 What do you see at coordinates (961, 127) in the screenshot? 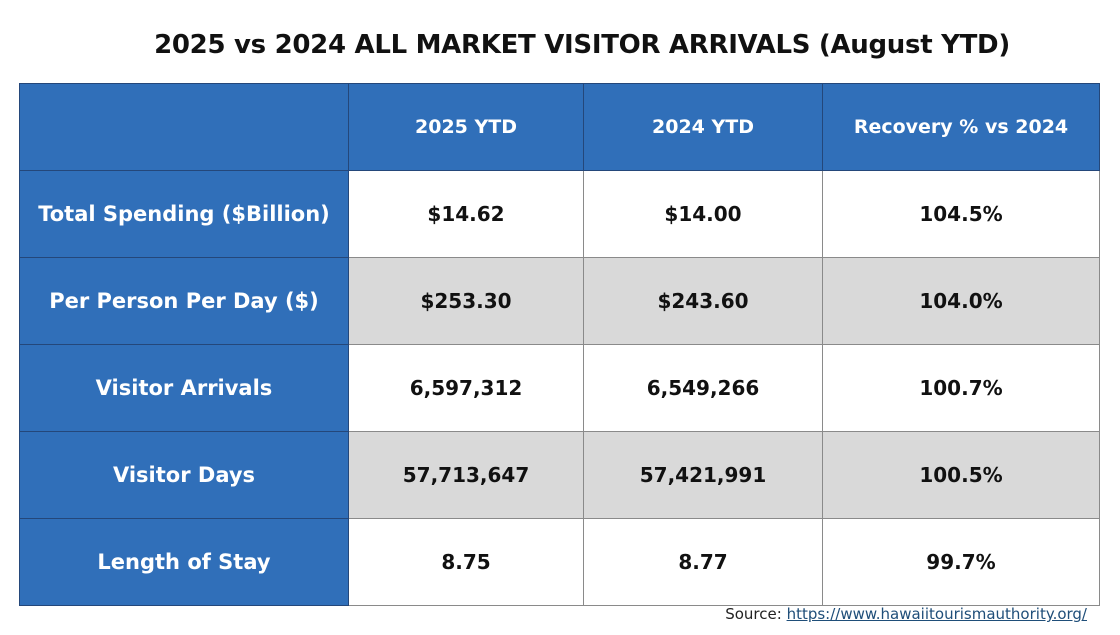
I see `column-header-recovery: Recovery % vs 2024` at bounding box center [961, 127].